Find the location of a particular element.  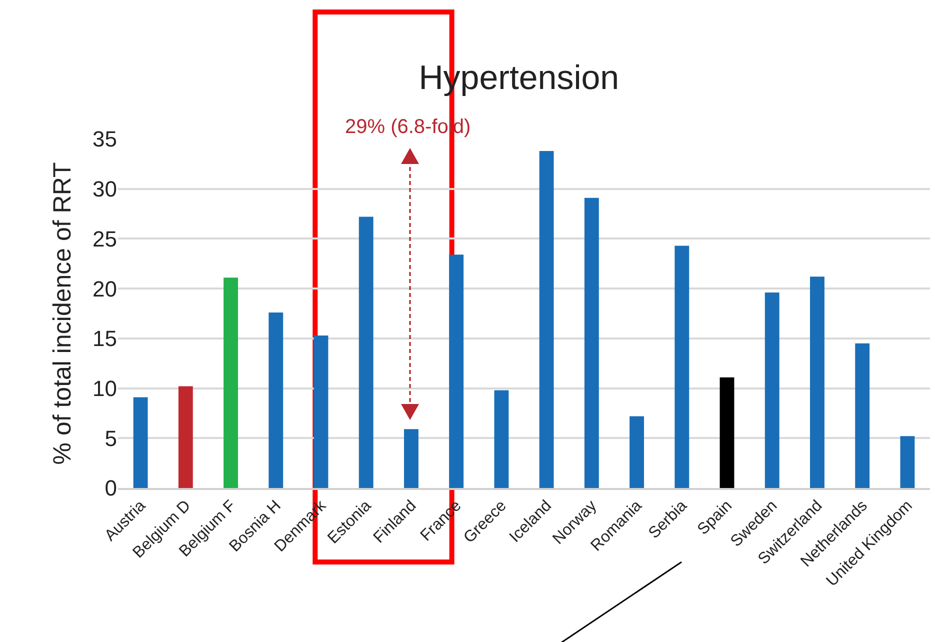

y-tick-label: 0 is located at coordinates (110, 488).